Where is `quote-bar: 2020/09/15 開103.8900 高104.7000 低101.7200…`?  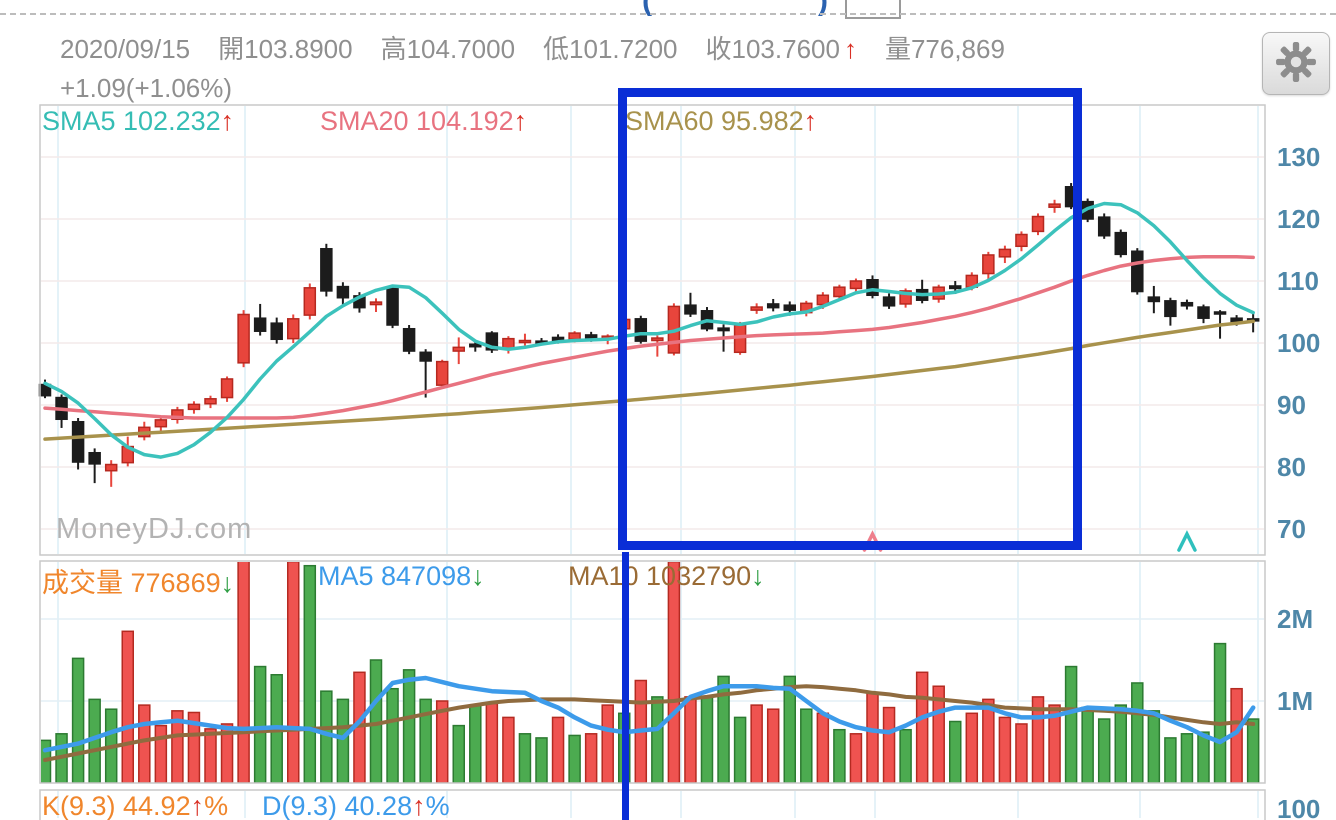 quote-bar: 2020/09/15 開103.8900 高104.7000 低101.7200… is located at coordinates (532, 69).